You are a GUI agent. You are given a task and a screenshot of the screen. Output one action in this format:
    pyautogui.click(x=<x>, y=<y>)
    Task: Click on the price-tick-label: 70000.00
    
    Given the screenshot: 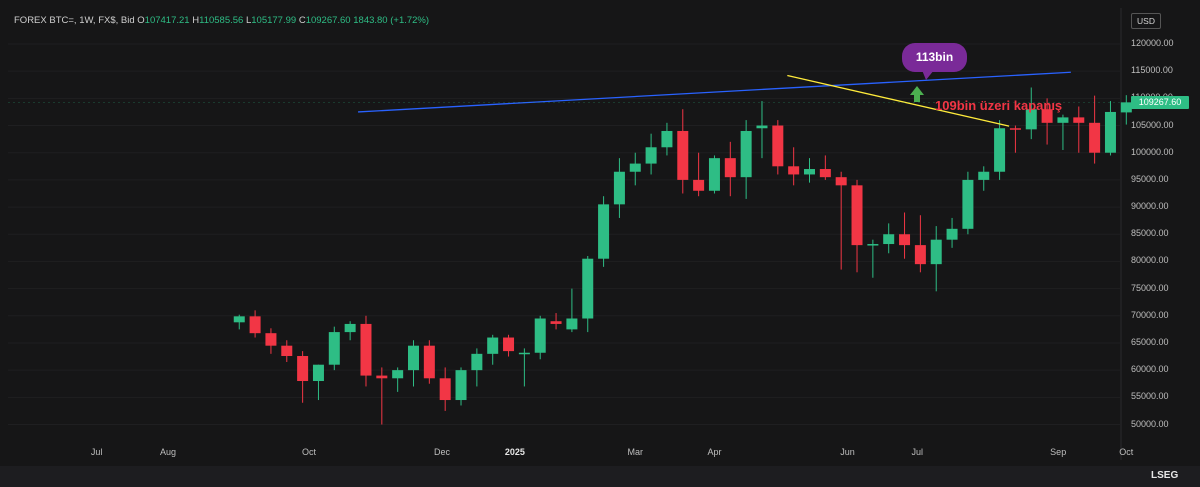 What is the action you would take?
    pyautogui.click(x=1150, y=314)
    